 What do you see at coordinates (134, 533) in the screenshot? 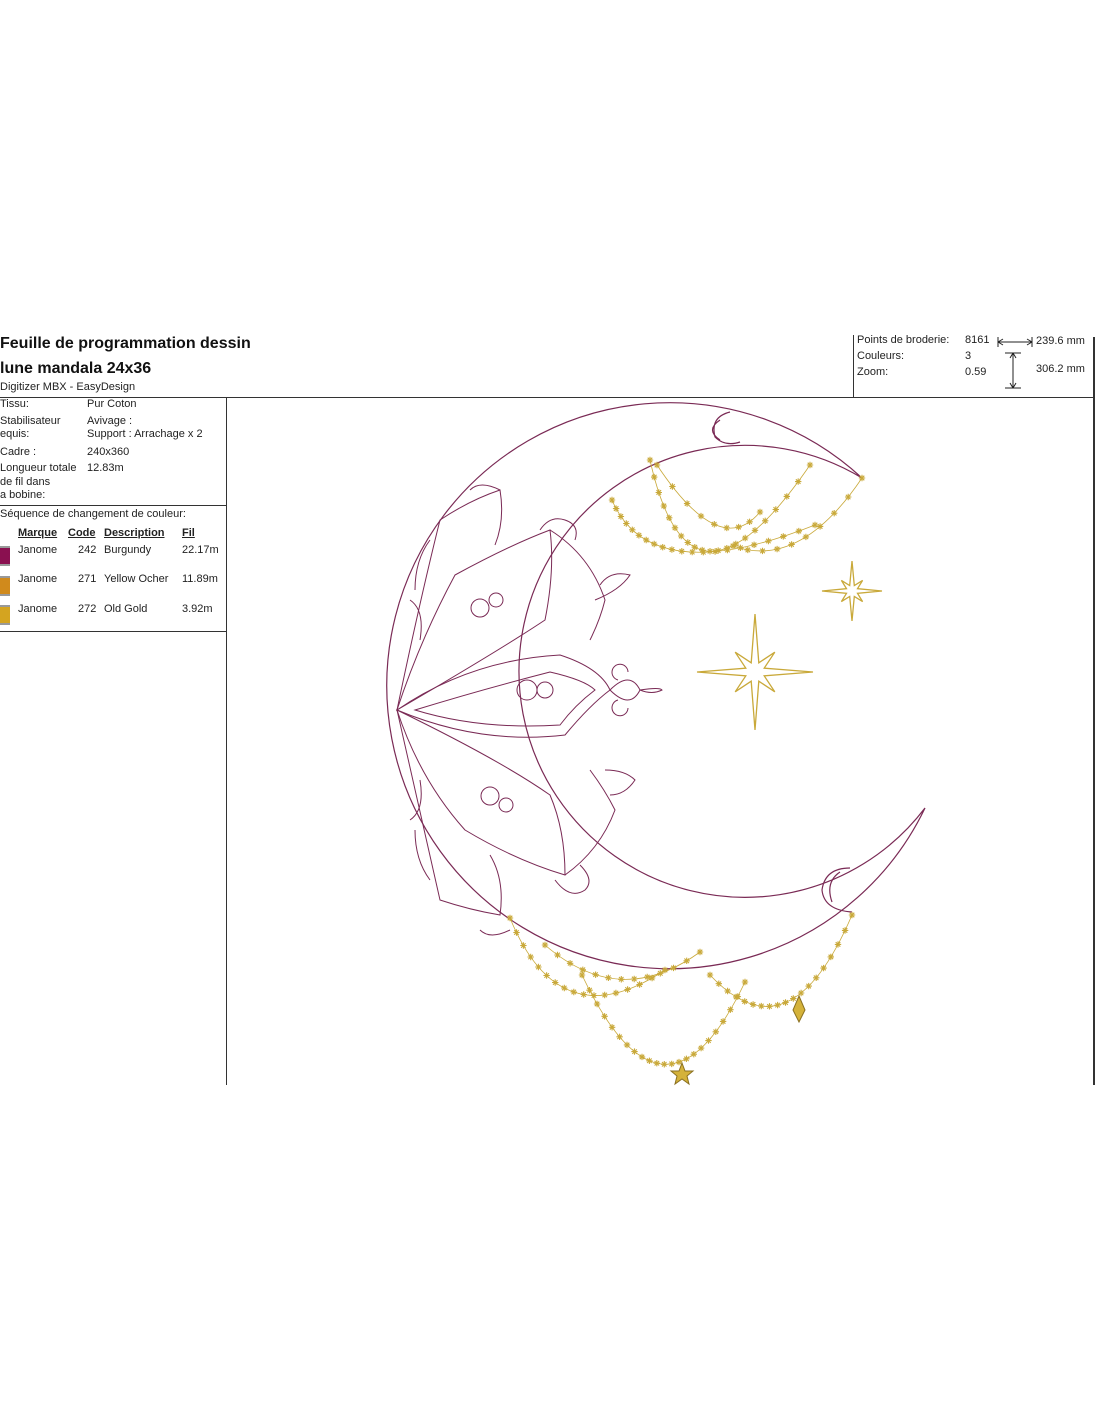
I see `header-description: Description` at bounding box center [134, 533].